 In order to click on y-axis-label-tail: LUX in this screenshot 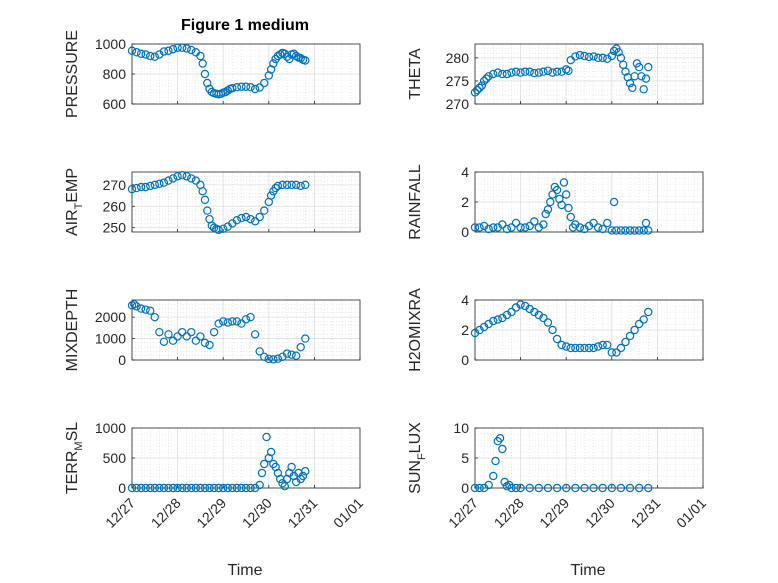, I will do `click(415, 437)`.